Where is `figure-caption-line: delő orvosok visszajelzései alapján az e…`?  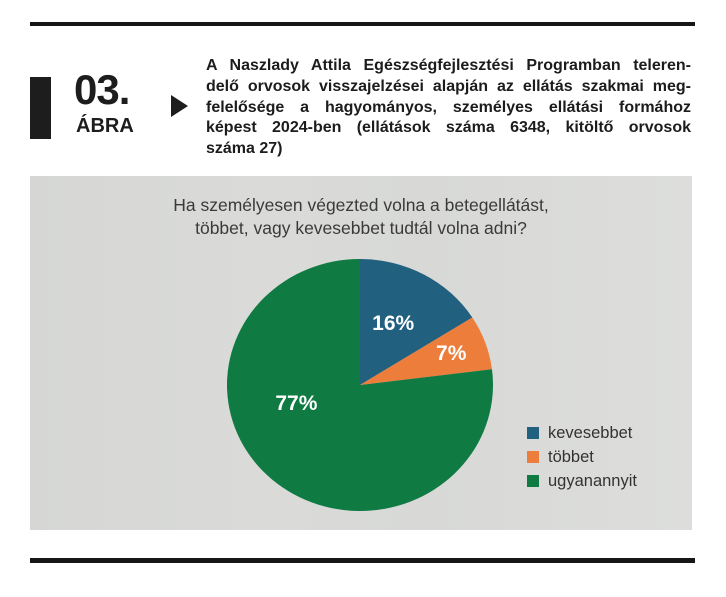
figure-caption-line: delő orvosok visszajelzései alapján az e… is located at coordinates (448, 86).